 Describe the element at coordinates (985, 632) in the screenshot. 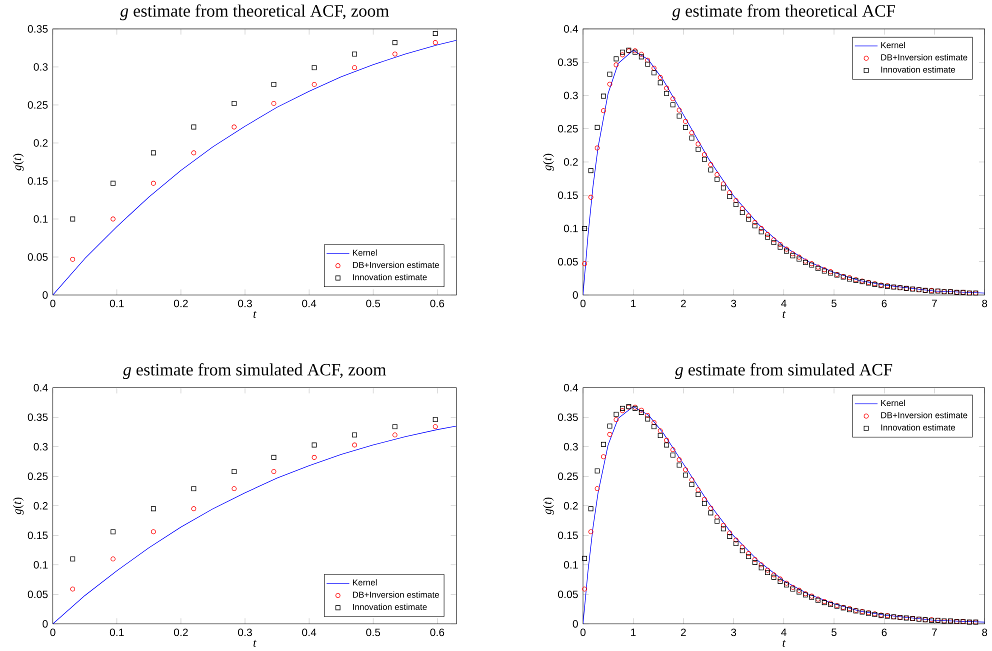

I see `x-tick-label: 8` at that location.